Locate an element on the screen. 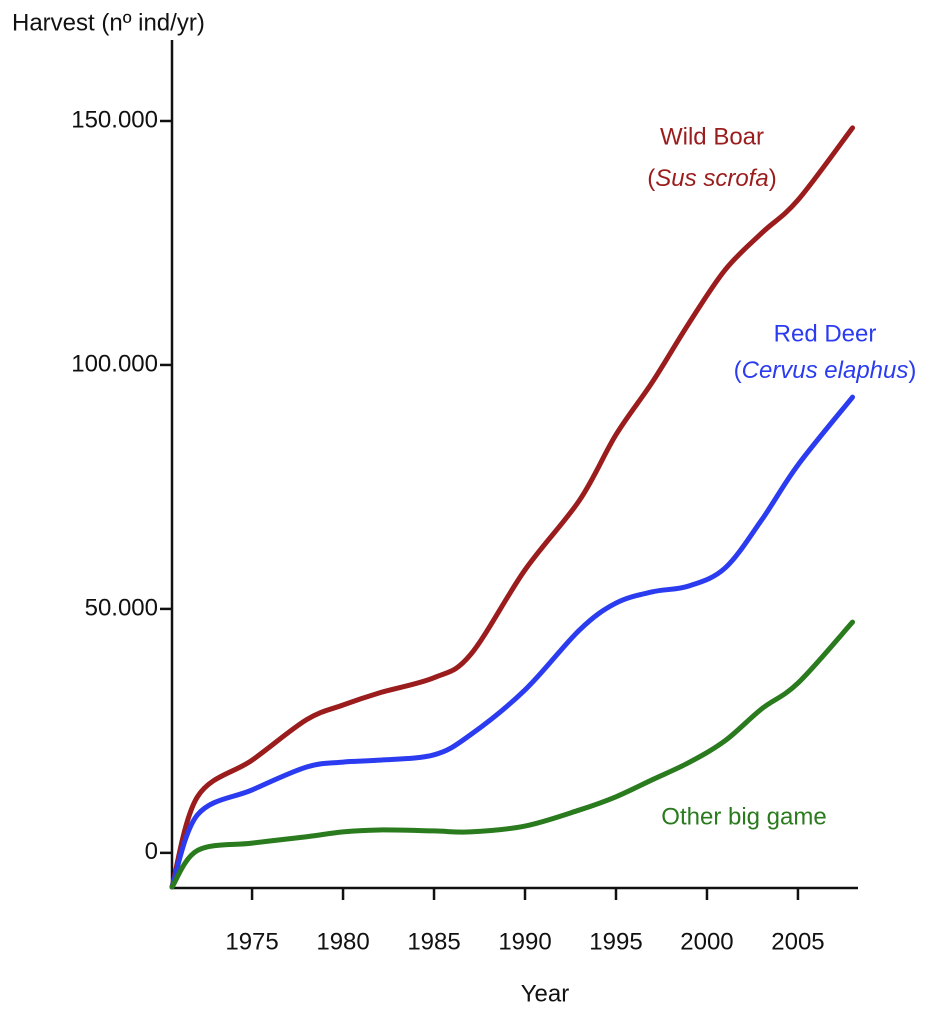 This screenshot has height=1010, width=947. x-tick-label: 1995 is located at coordinates (615, 941).